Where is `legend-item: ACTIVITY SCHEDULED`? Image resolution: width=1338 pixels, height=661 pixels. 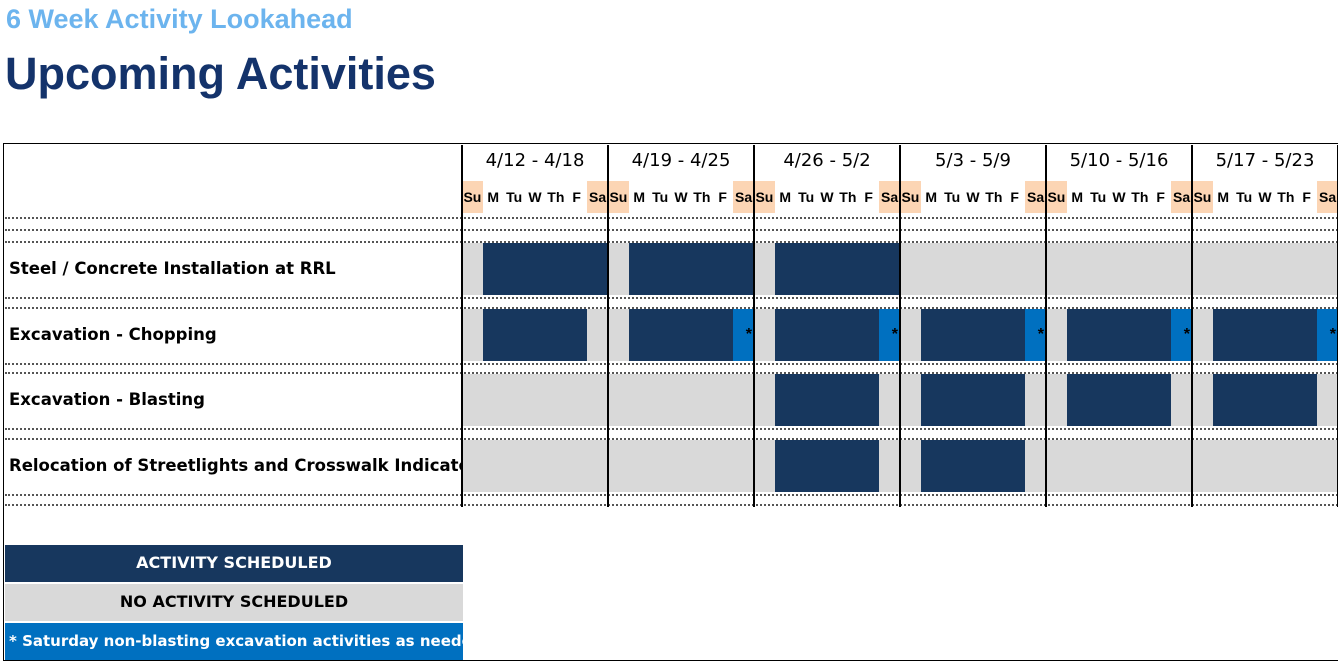 legend-item: ACTIVITY SCHEDULED is located at coordinates (234, 563).